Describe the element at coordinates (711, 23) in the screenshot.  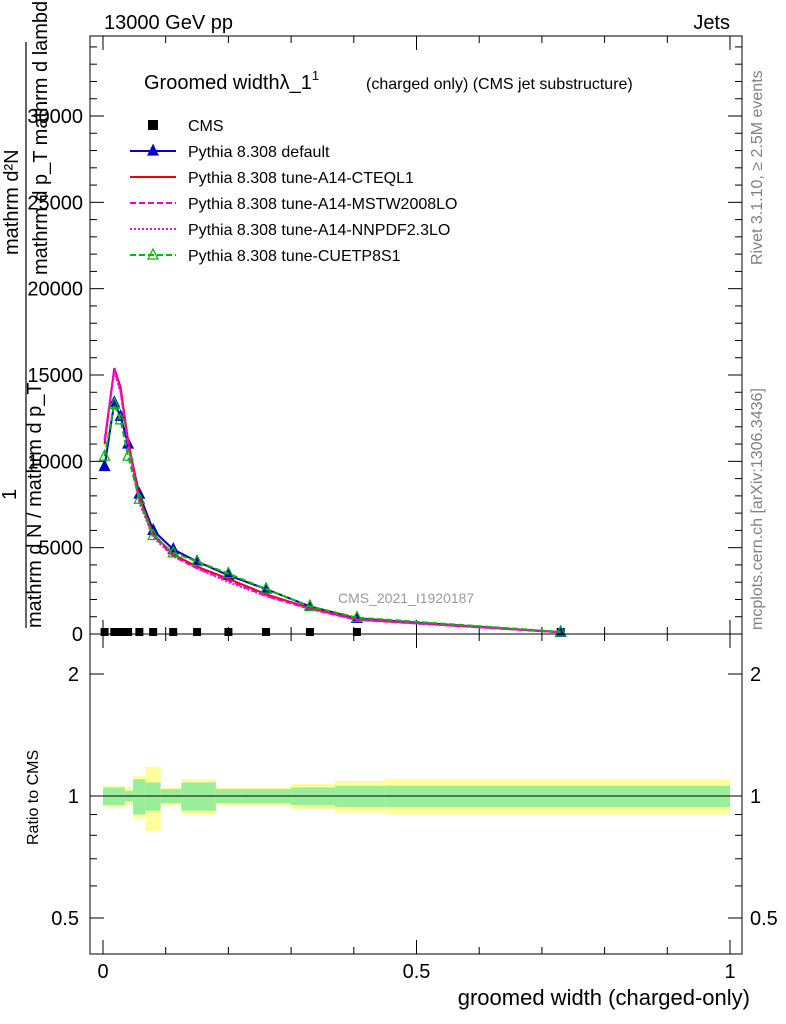
I see `category-label: Jets` at that location.